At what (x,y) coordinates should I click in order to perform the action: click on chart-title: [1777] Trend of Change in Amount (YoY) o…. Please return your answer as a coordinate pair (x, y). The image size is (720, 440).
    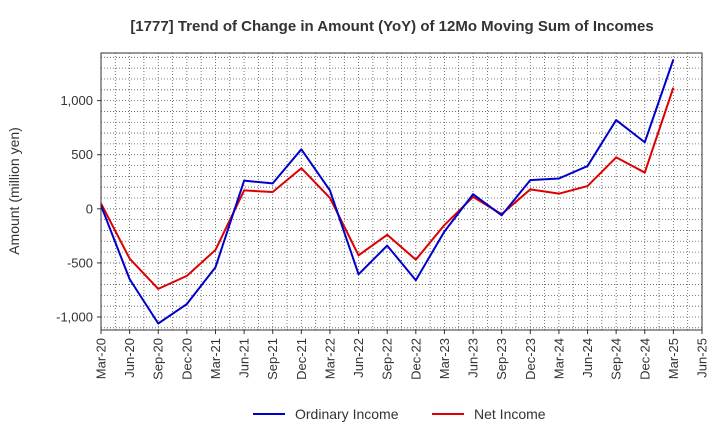
    Looking at the image, I should click on (391, 26).